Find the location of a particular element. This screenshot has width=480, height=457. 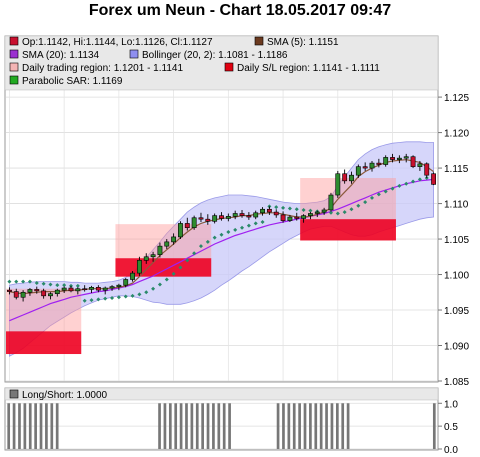

long-short-label: Long/Short: 1.0000 is located at coordinates (65, 395).